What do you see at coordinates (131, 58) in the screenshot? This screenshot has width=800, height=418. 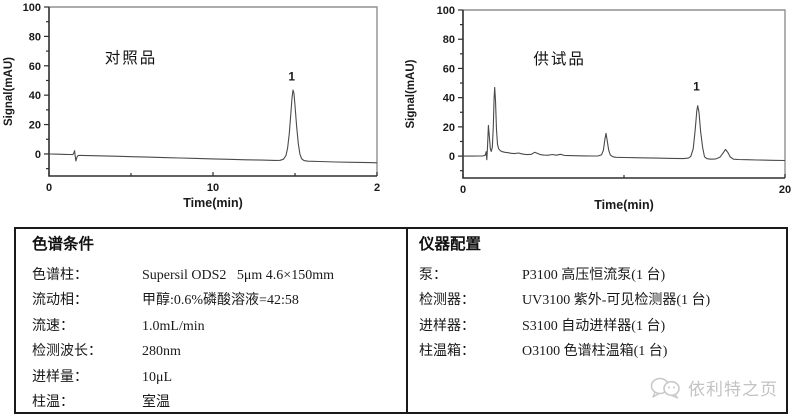 I see `sample-type-label: 对照品` at bounding box center [131, 58].